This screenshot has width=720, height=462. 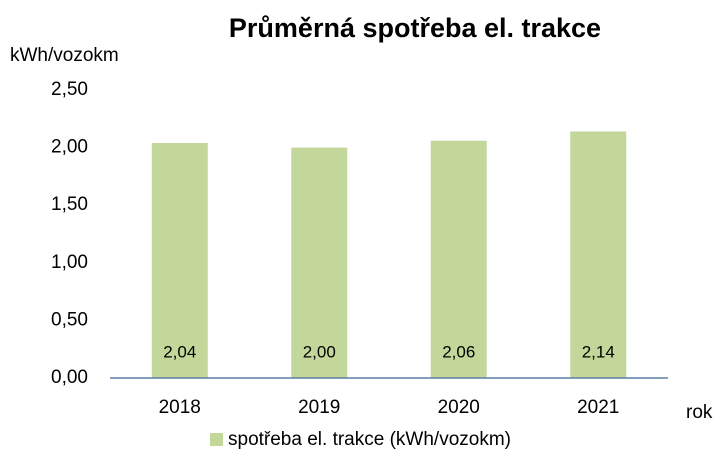 I want to click on y-tick-label: 0,50, so click(x=69, y=319).